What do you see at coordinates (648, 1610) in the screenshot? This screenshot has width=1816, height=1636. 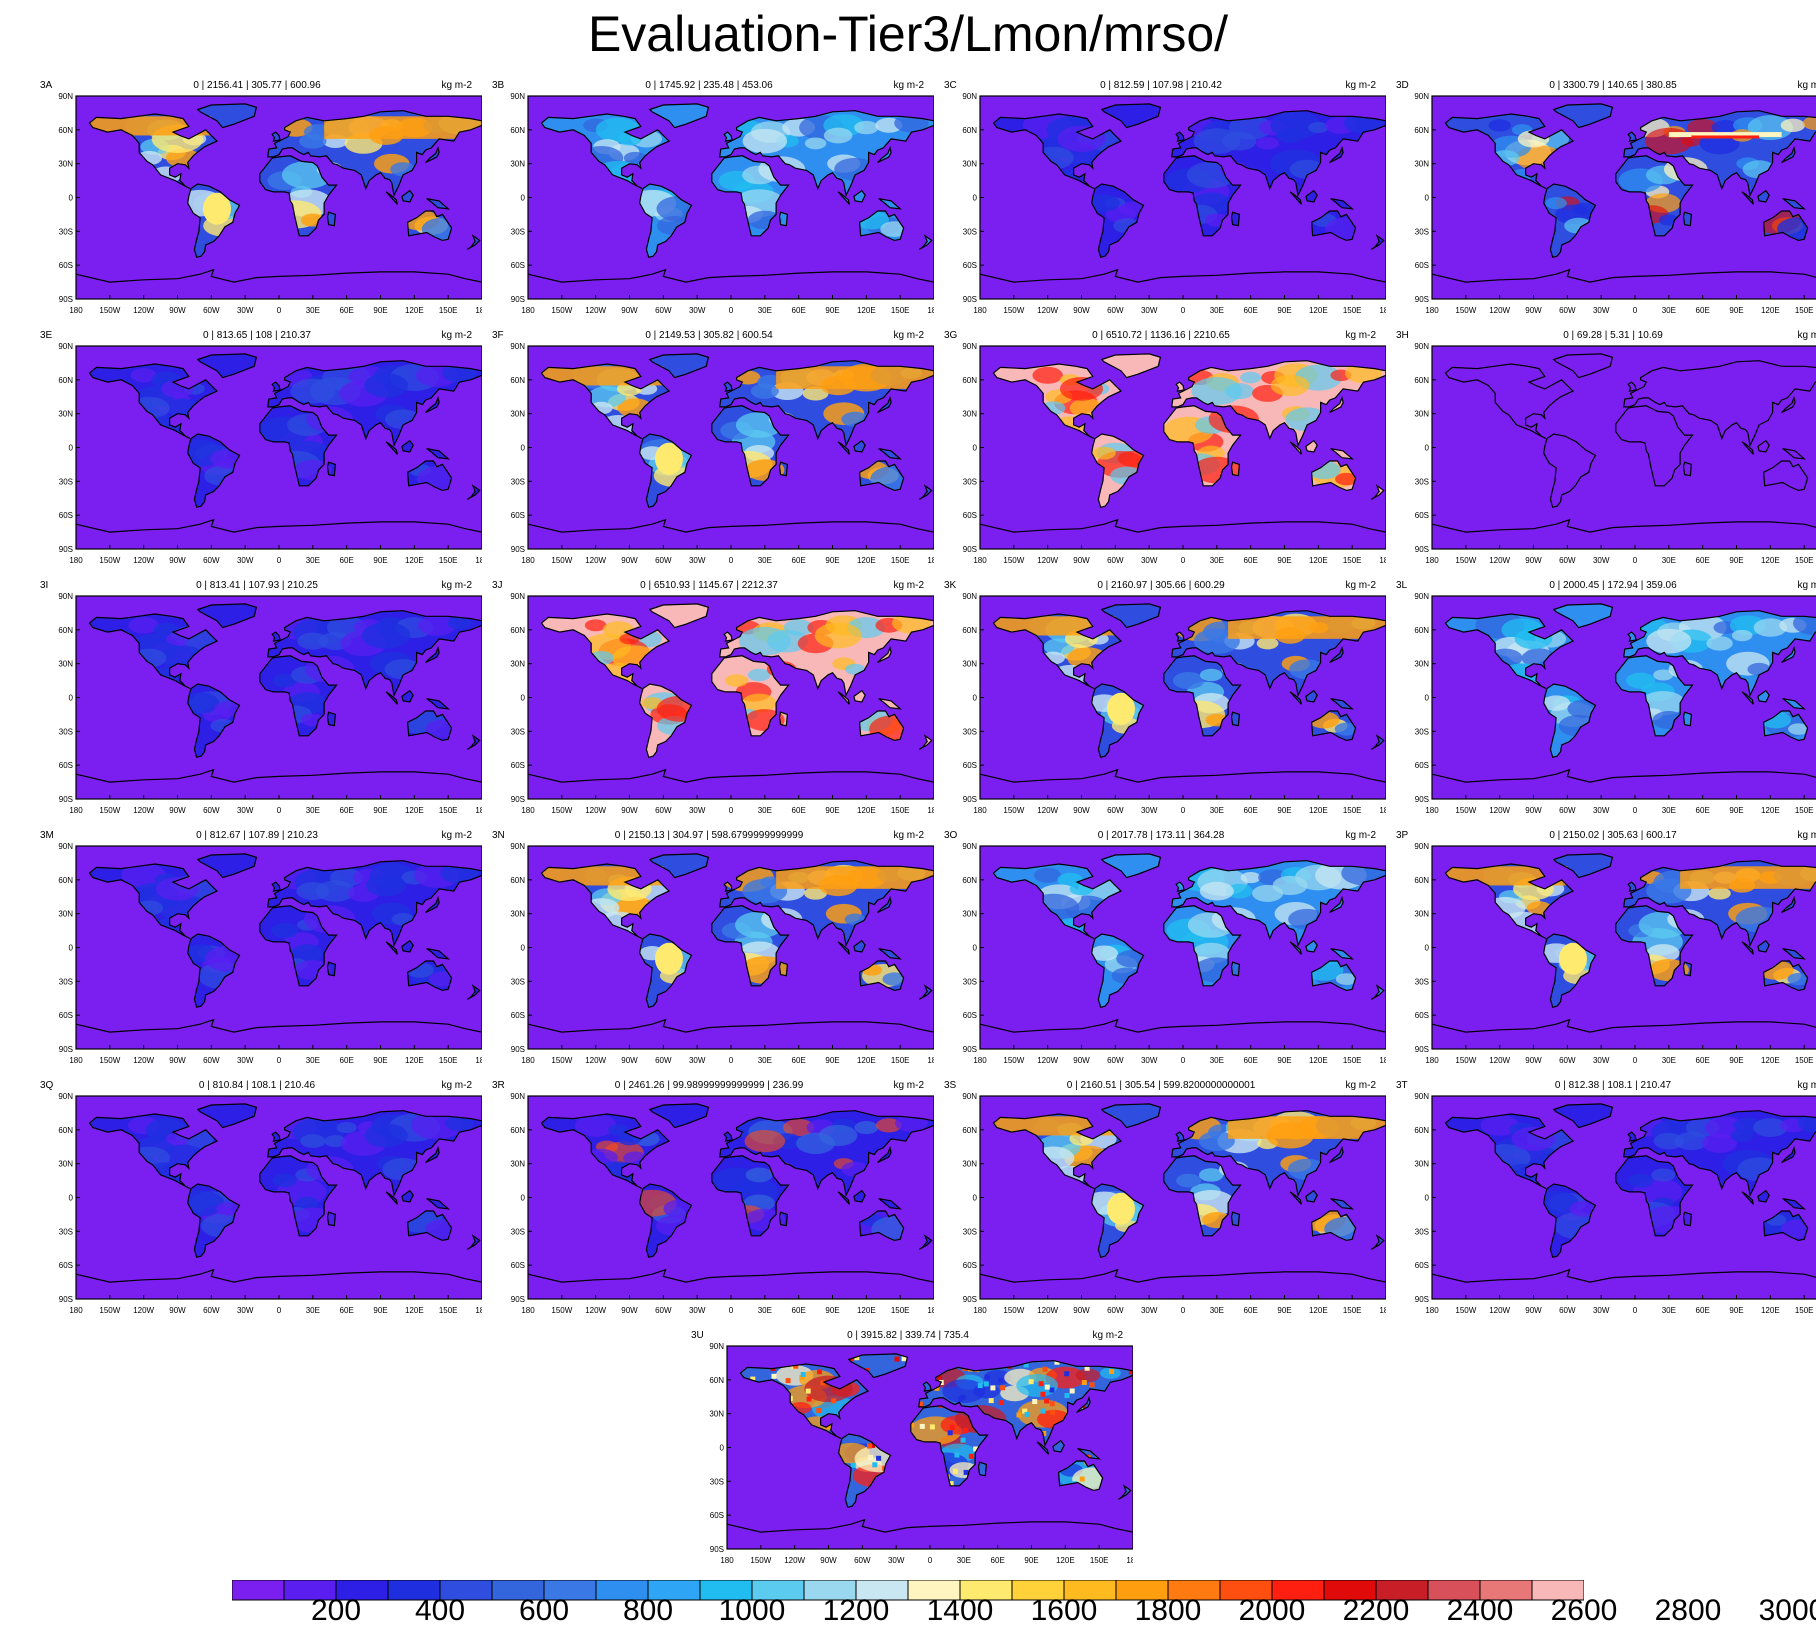 I see `colorbar-tick-label: 800` at bounding box center [648, 1610].